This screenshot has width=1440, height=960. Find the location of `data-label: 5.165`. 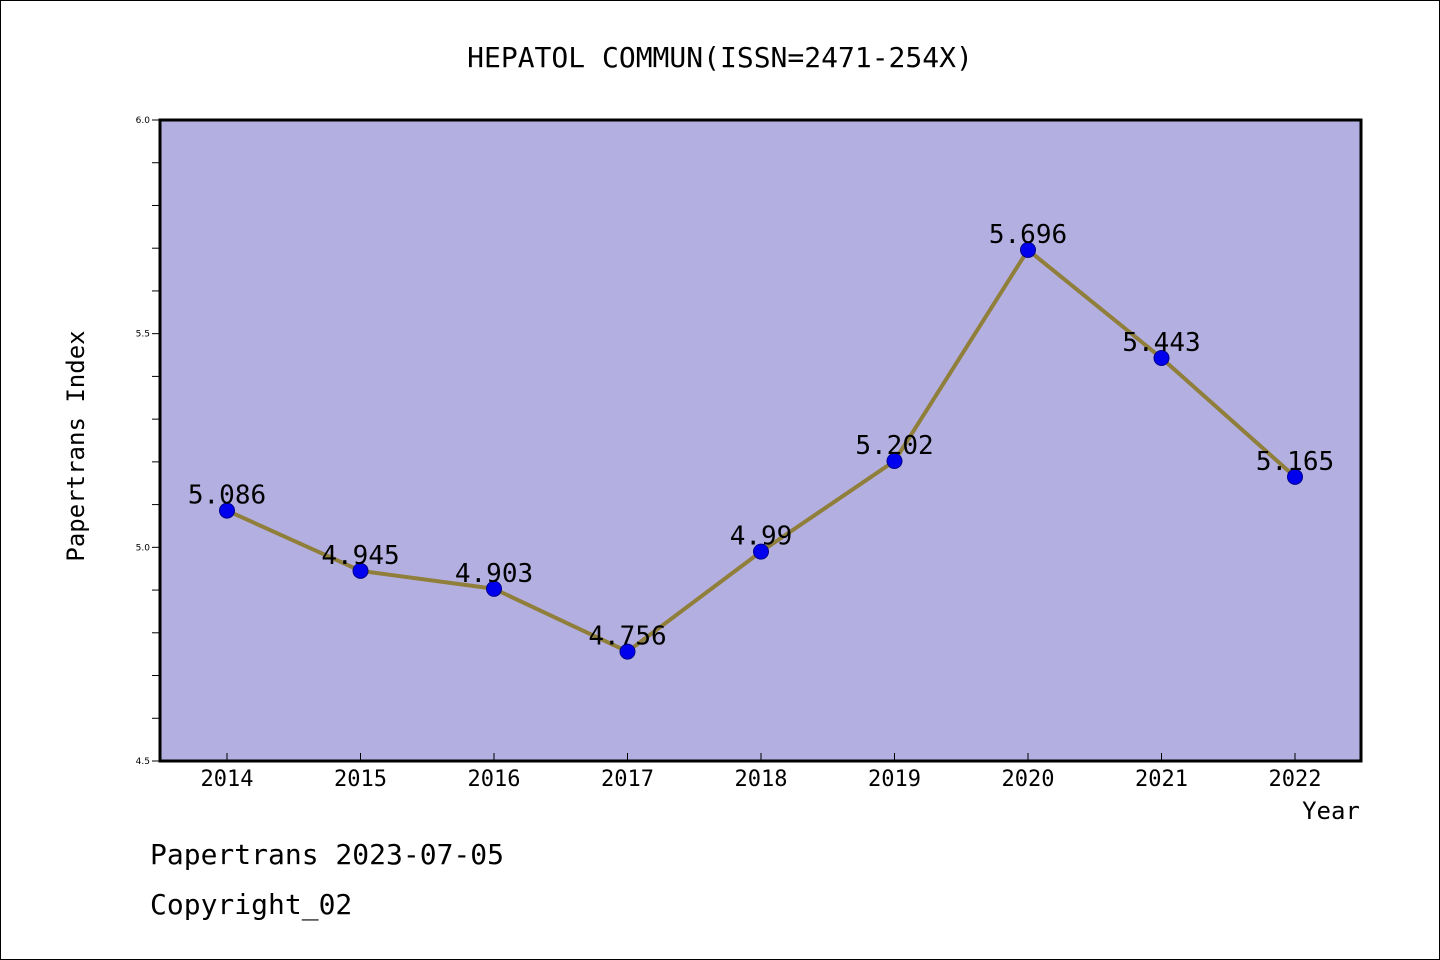

data-label: 5.165 is located at coordinates (1295, 462).